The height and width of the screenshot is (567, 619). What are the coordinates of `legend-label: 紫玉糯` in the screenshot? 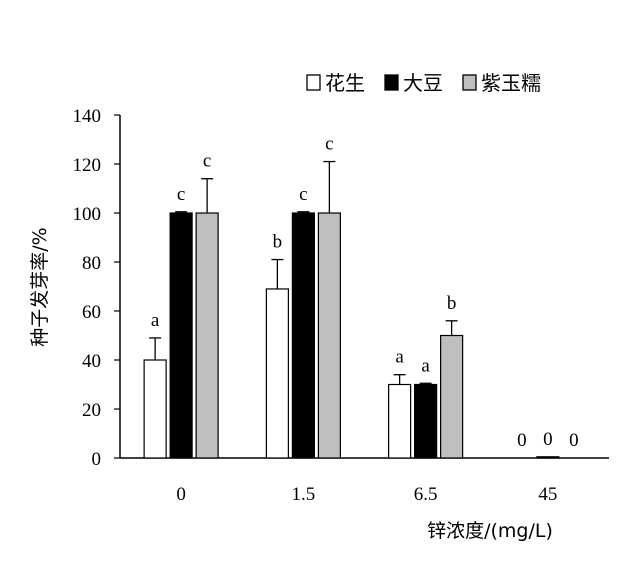 It's located at (511, 83).